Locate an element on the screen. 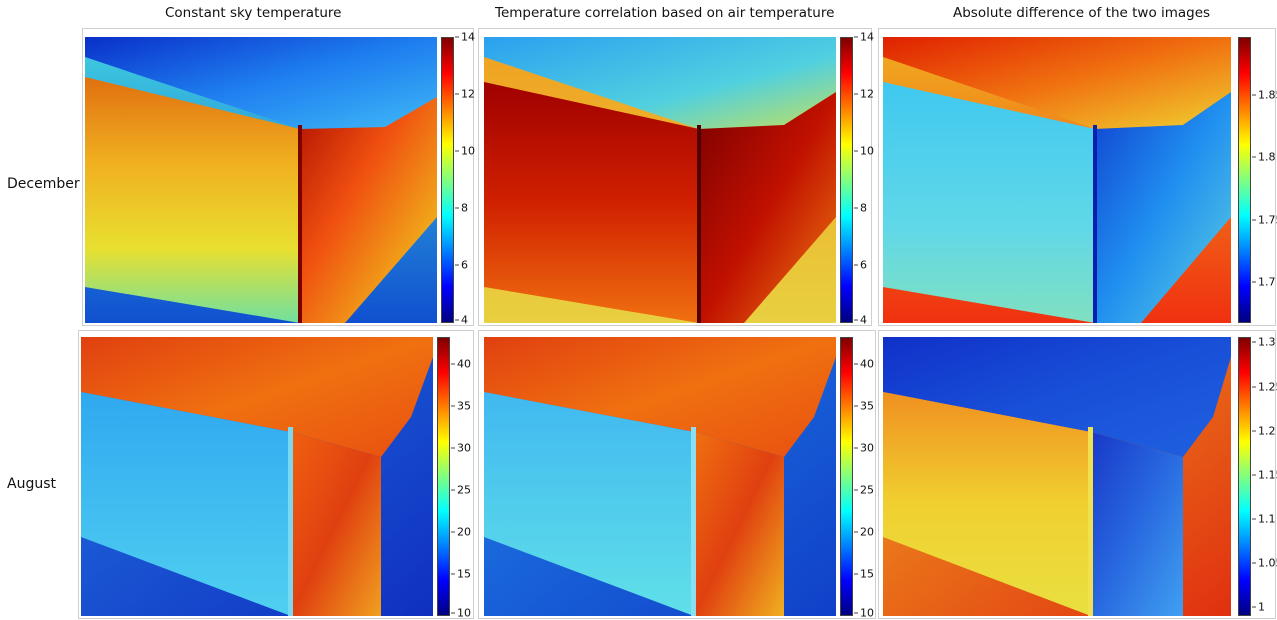 This screenshot has height=620, width=1277. panel-august-constant-sky: 40 35 30 25 20 15 10 is located at coordinates (276, 474).